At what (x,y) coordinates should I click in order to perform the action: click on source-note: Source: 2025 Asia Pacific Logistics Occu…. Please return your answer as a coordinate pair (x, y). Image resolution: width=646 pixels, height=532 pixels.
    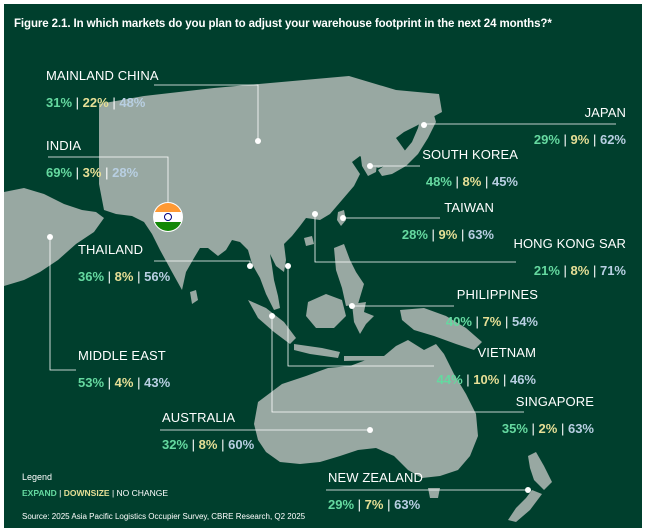
    Looking at the image, I should click on (164, 516).